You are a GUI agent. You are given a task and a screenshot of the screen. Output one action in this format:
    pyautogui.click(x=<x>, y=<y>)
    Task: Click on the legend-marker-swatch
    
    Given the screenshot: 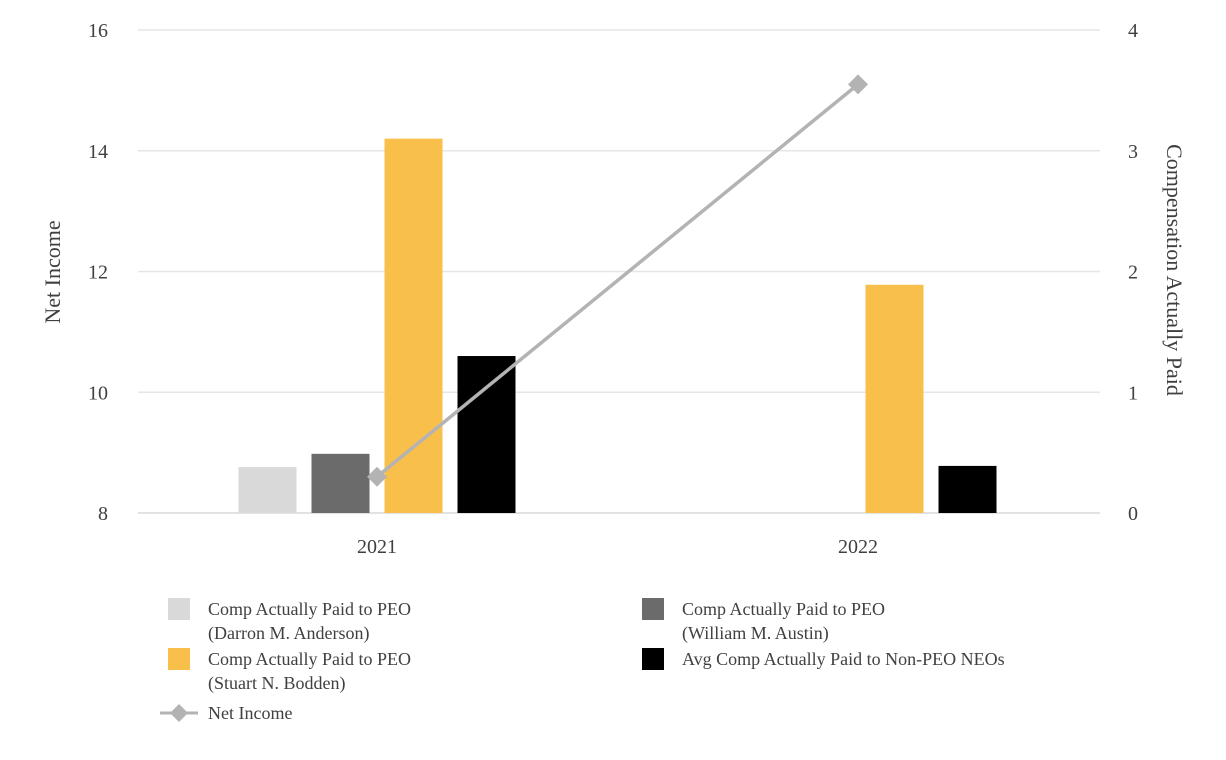 What is the action you would take?
    pyautogui.click(x=179, y=713)
    